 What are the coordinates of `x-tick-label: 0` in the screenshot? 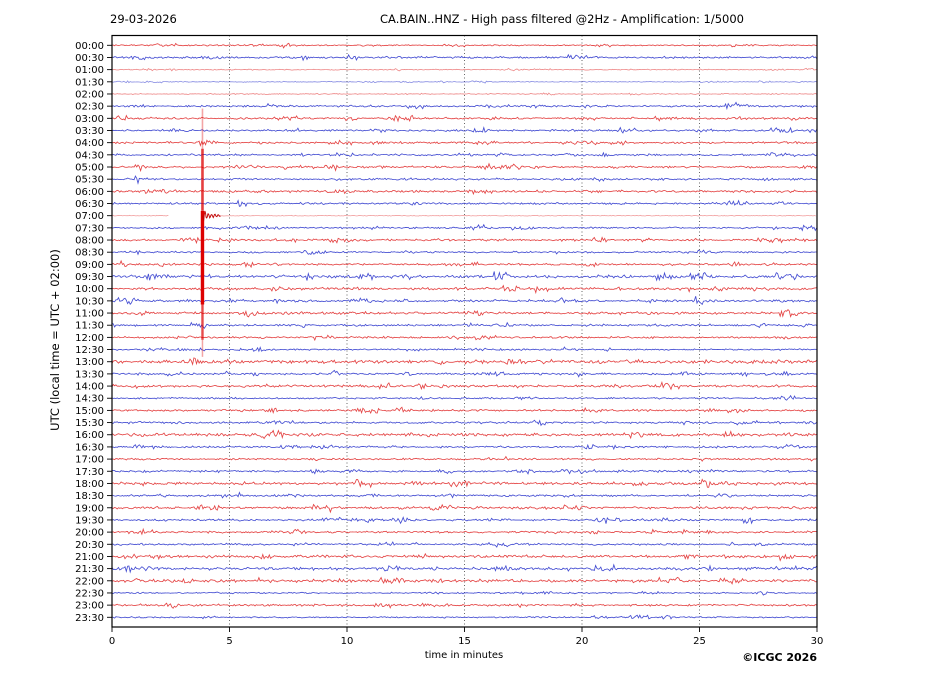 It's located at (112, 641).